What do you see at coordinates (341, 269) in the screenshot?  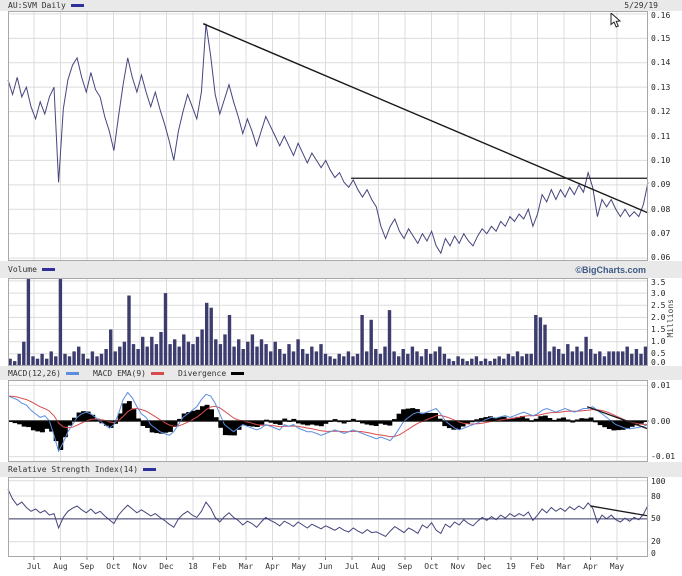 I see `volume-header-band: Volume ©BigCharts.com` at bounding box center [341, 269].